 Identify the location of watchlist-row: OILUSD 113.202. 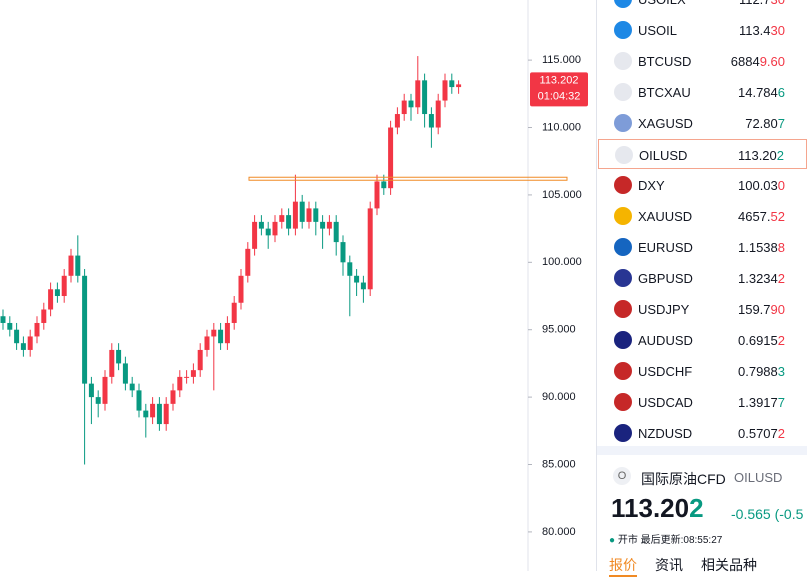
(702, 154).